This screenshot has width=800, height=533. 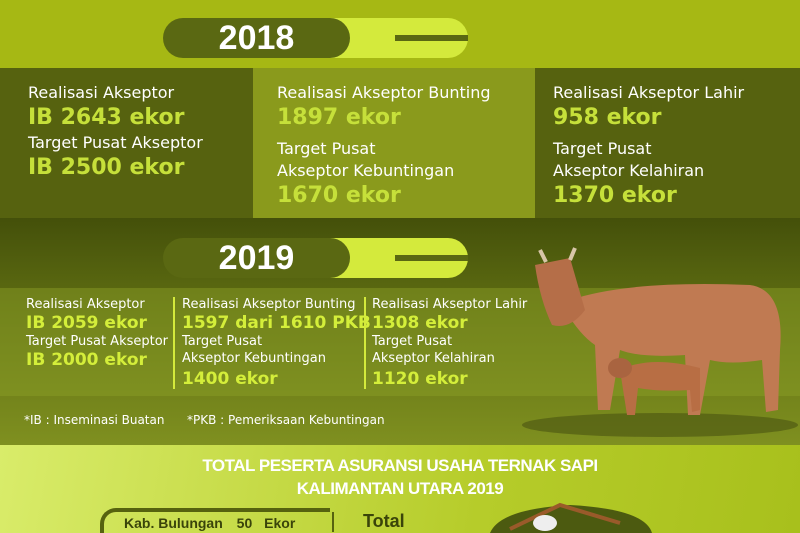 What do you see at coordinates (660, 388) in the screenshot?
I see `calf-body` at bounding box center [660, 388].